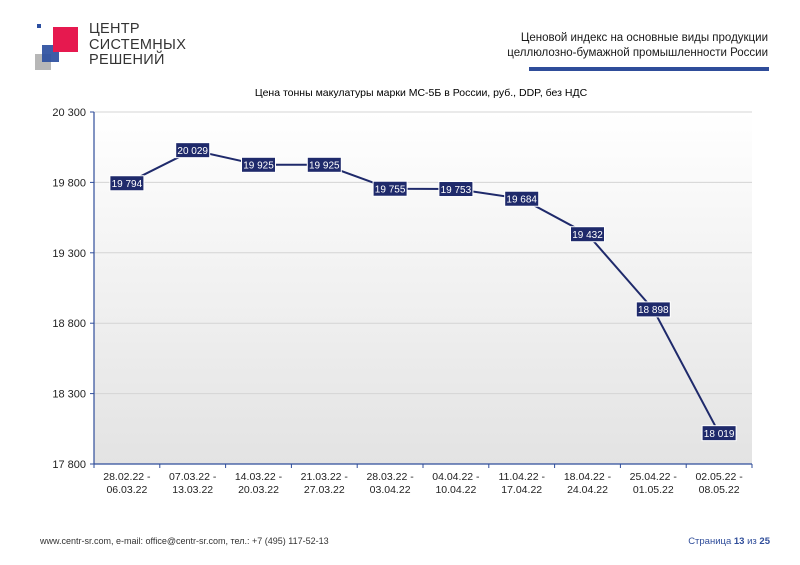 Image resolution: width=800 pixels, height=565 pixels. I want to click on x-tick-label: 14.03.22 -20.03.22, so click(259, 483).